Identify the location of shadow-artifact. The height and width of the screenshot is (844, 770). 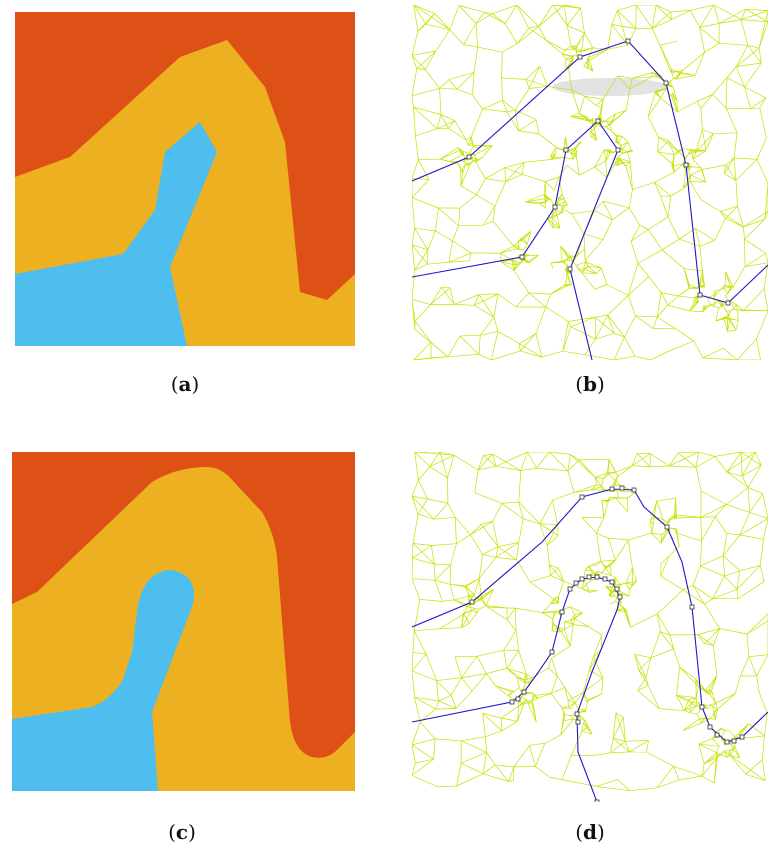
(610, 87).